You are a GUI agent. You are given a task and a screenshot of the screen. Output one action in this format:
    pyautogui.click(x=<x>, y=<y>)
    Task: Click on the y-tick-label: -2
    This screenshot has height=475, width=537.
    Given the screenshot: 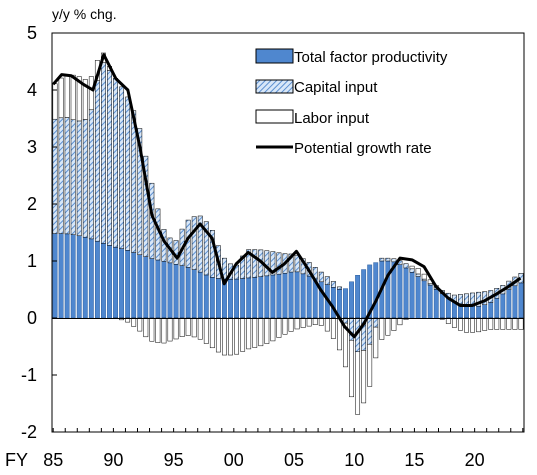 What is the action you would take?
    pyautogui.click(x=29, y=432)
    